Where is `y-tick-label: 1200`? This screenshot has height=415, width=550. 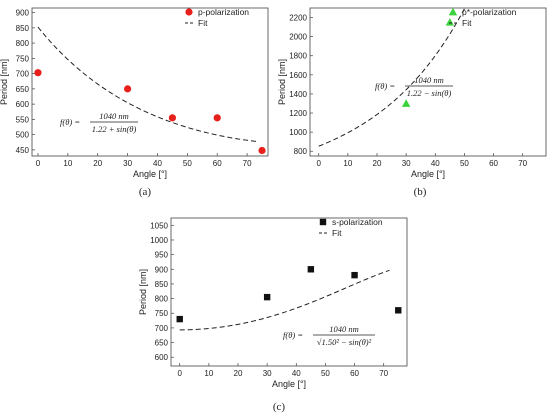 y-tick-label: 1200 is located at coordinates (298, 113).